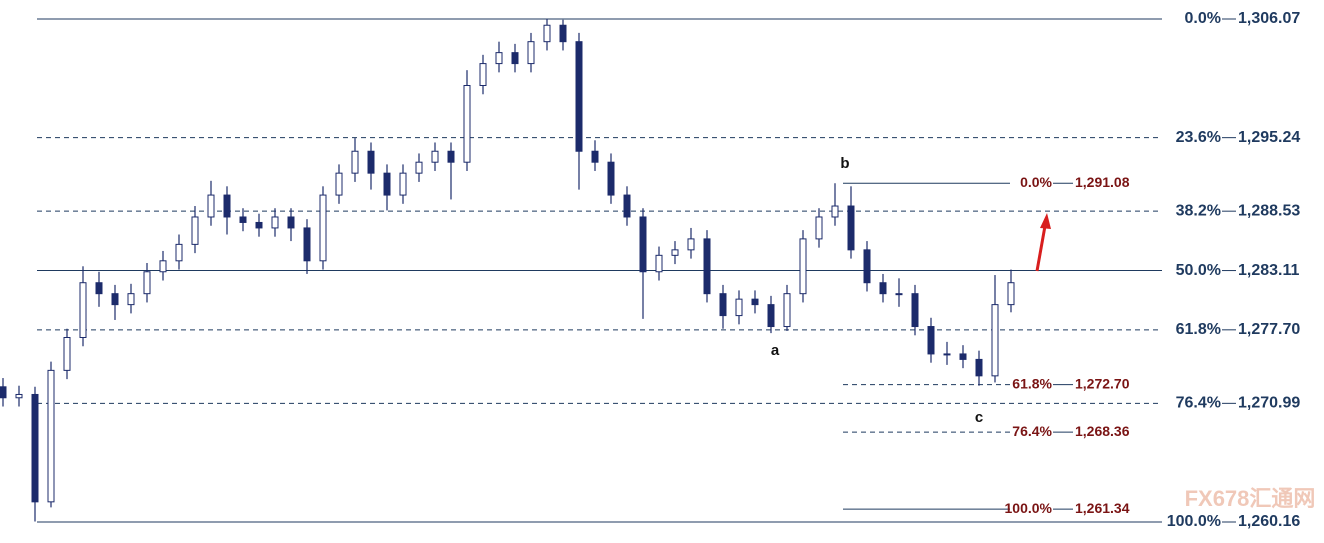  What do you see at coordinates (1198, 270) in the screenshot?
I see `fib-percent: 50.0%` at bounding box center [1198, 270].